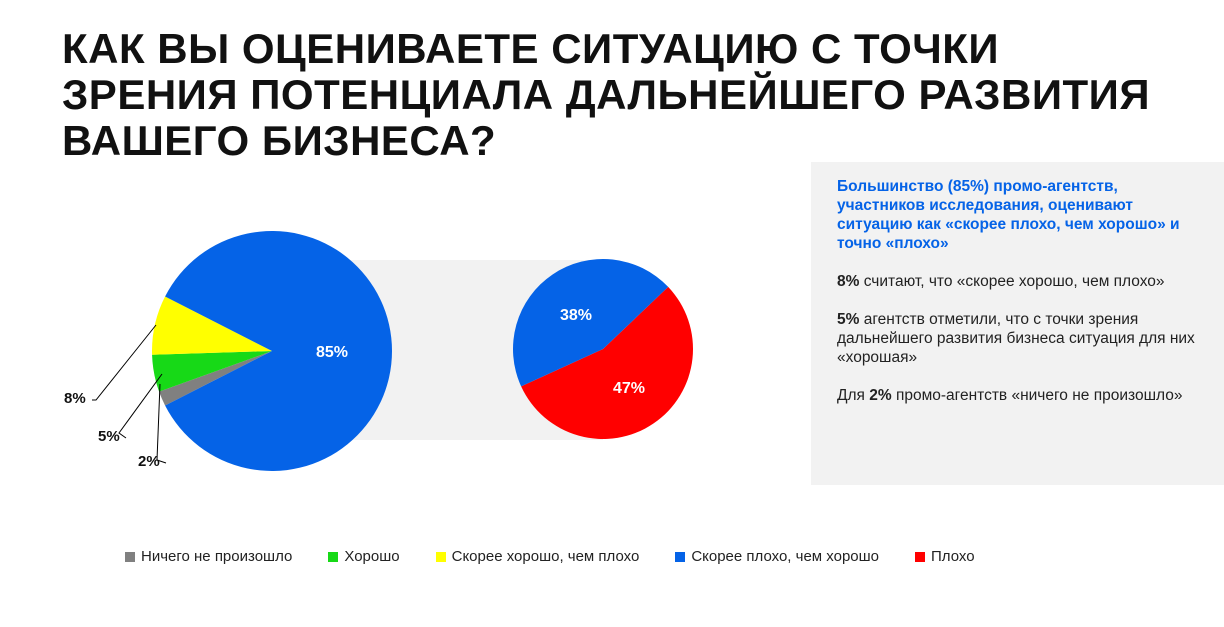 This screenshot has height=627, width=1224. Describe the element at coordinates (945, 556) in the screenshot. I see `legend-item: Плохо` at that location.